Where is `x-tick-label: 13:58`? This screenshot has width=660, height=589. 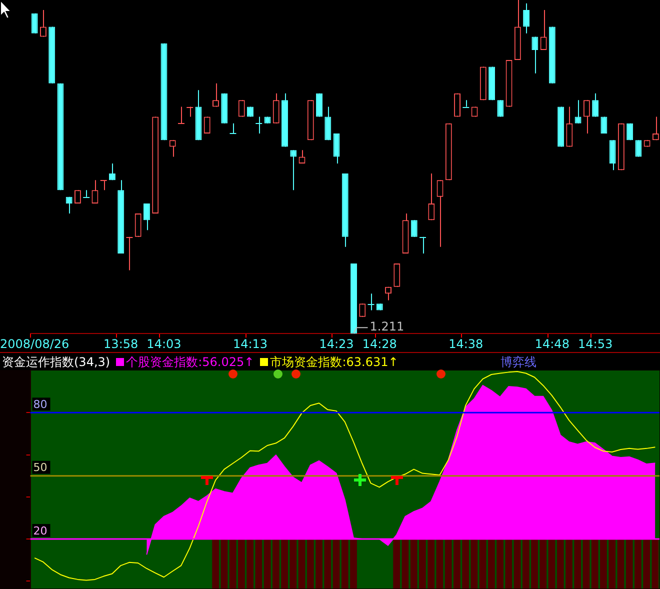 x-tick-label: 13:58 is located at coordinates (121, 343).